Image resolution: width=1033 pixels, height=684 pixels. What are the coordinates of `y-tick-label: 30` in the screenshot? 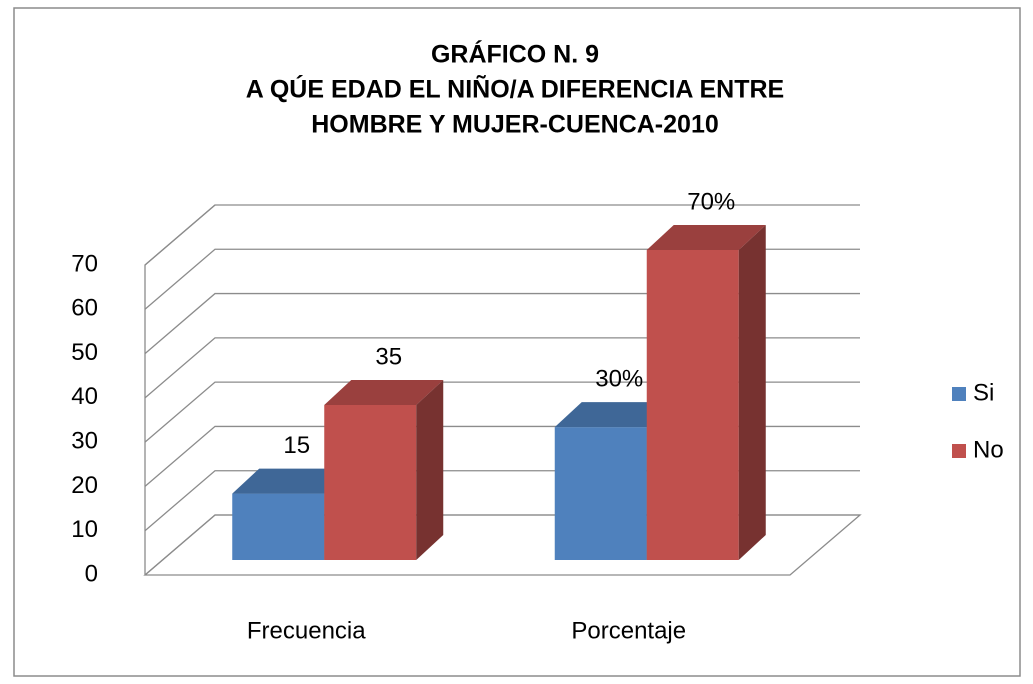 It's located at (84, 440).